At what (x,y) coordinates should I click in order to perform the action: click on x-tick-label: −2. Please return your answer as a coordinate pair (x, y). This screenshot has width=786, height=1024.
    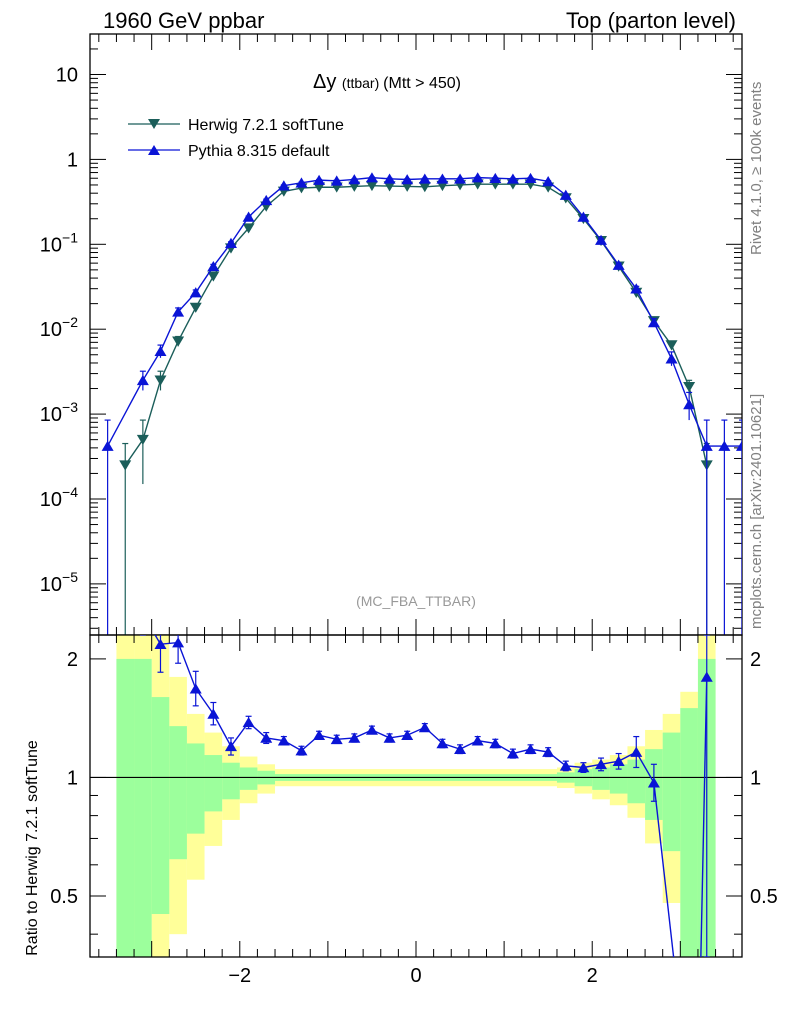
    Looking at the image, I should click on (239, 976).